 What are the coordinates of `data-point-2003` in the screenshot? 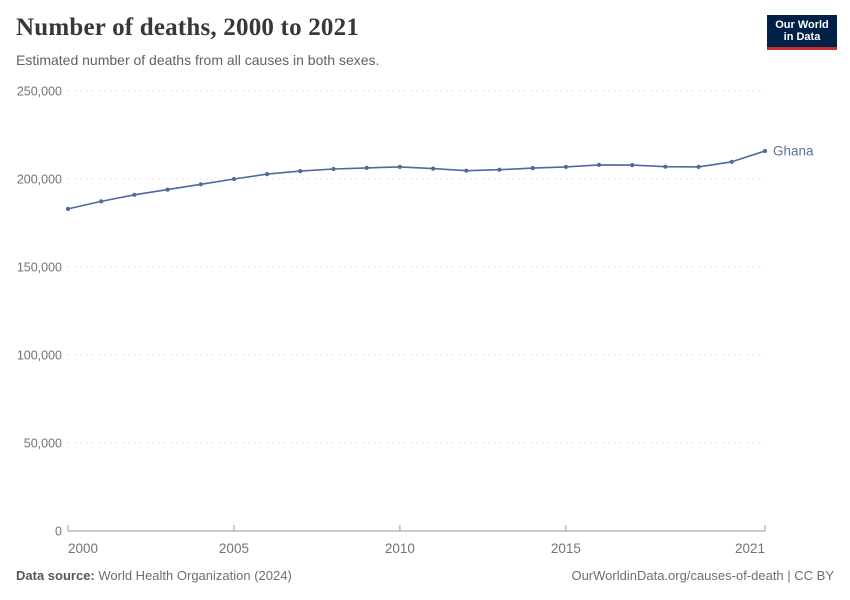 It's located at (167, 189).